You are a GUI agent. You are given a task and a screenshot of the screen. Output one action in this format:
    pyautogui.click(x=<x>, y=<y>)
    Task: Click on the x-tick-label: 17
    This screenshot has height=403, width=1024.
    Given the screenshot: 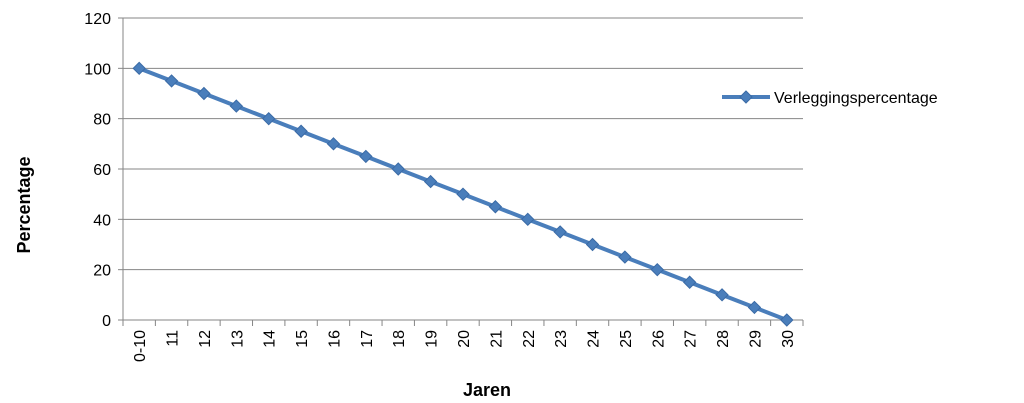 What is the action you would take?
    pyautogui.click(x=367, y=339)
    